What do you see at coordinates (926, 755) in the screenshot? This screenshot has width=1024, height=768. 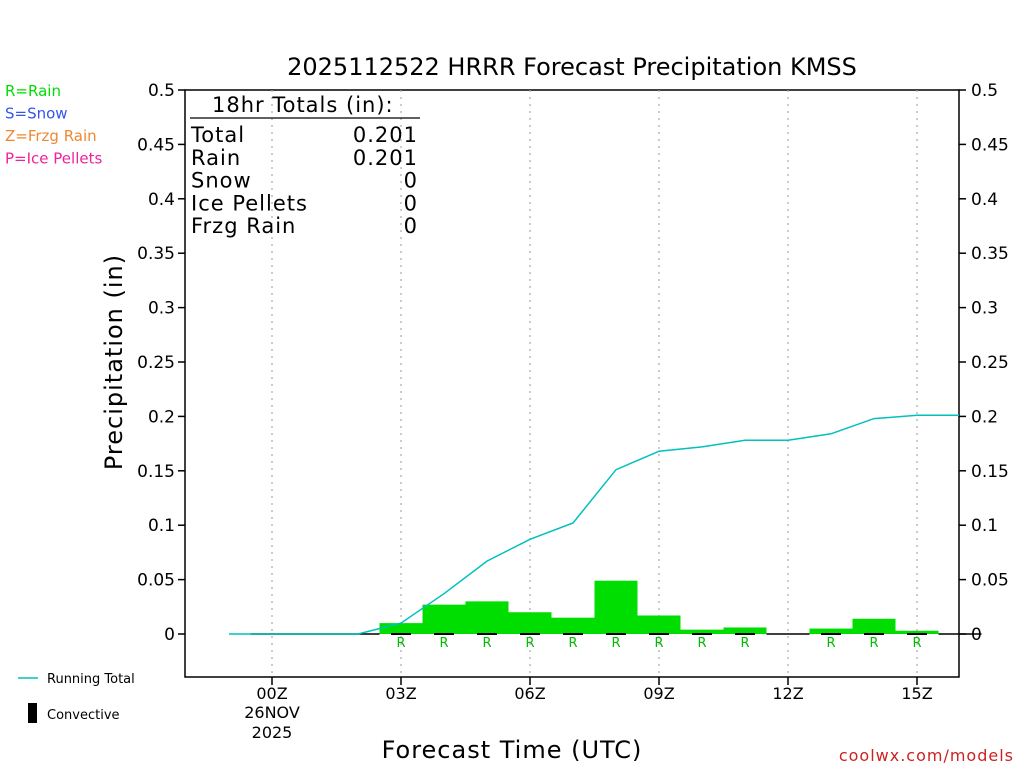 I see `footer-credit: coolwx.com/models` at bounding box center [926, 755].